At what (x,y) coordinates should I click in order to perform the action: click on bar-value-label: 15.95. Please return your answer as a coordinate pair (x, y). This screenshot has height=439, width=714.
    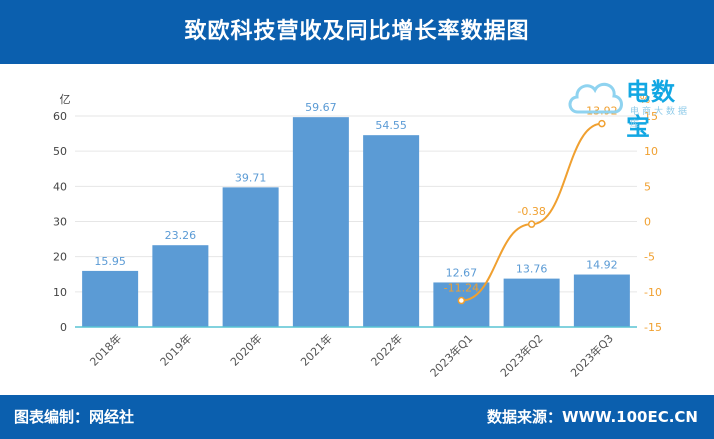
    Looking at the image, I should click on (110, 261).